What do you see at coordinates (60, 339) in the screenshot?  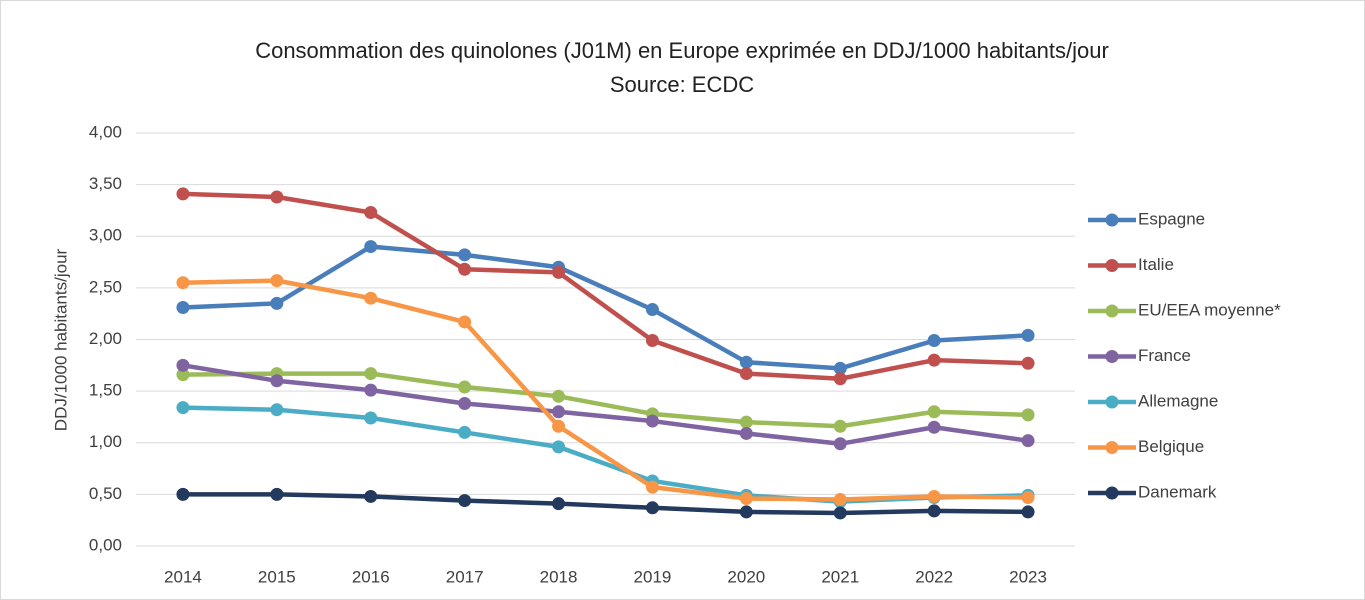 I see `y-axis-label: DDJ/1000 habitants/jour` at bounding box center [60, 339].